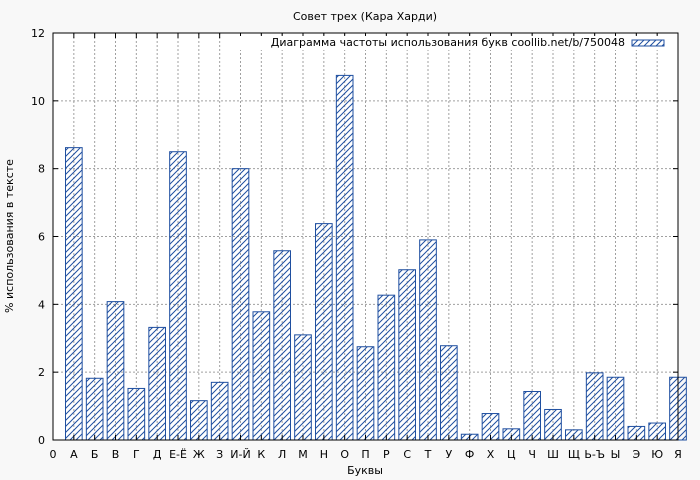 Image resolution: width=700 pixels, height=480 pixels. Describe the element at coordinates (386, 454) in the screenshot. I see `x-tick-label: Р` at that location.